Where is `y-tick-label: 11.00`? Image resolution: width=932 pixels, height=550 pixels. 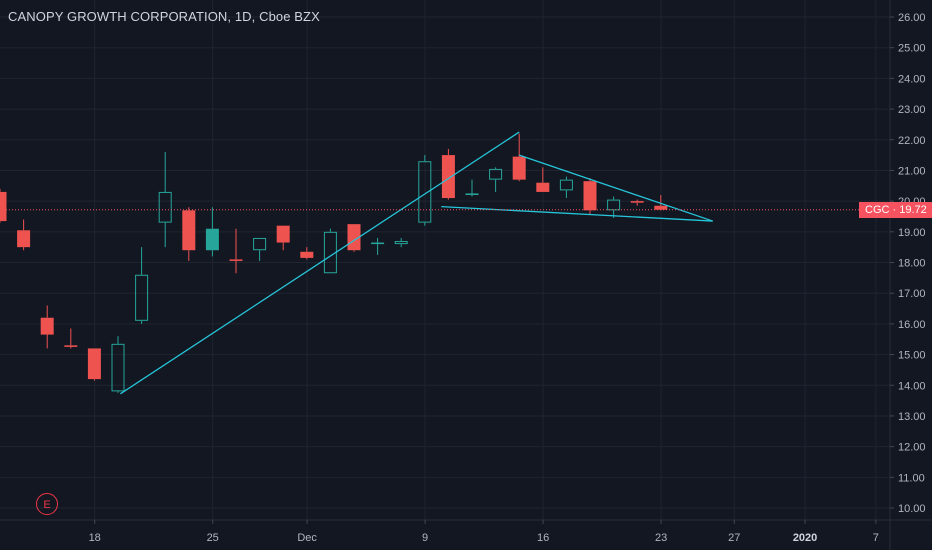
y-tick-label: 11.00 is located at coordinates (911, 478).